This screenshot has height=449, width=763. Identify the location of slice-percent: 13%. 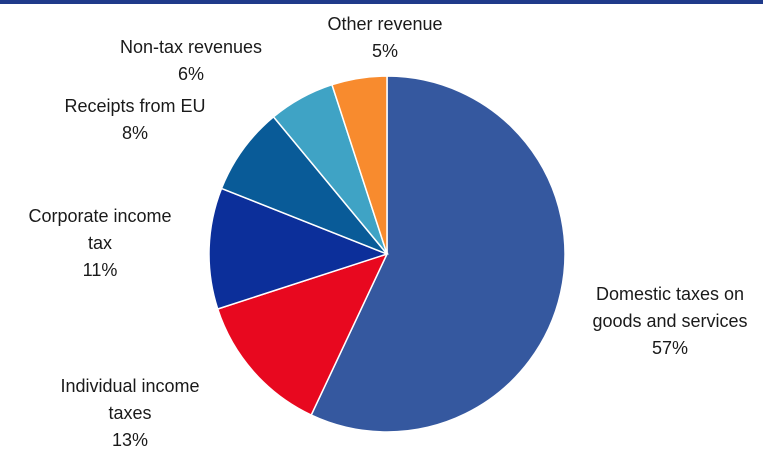
(130, 439).